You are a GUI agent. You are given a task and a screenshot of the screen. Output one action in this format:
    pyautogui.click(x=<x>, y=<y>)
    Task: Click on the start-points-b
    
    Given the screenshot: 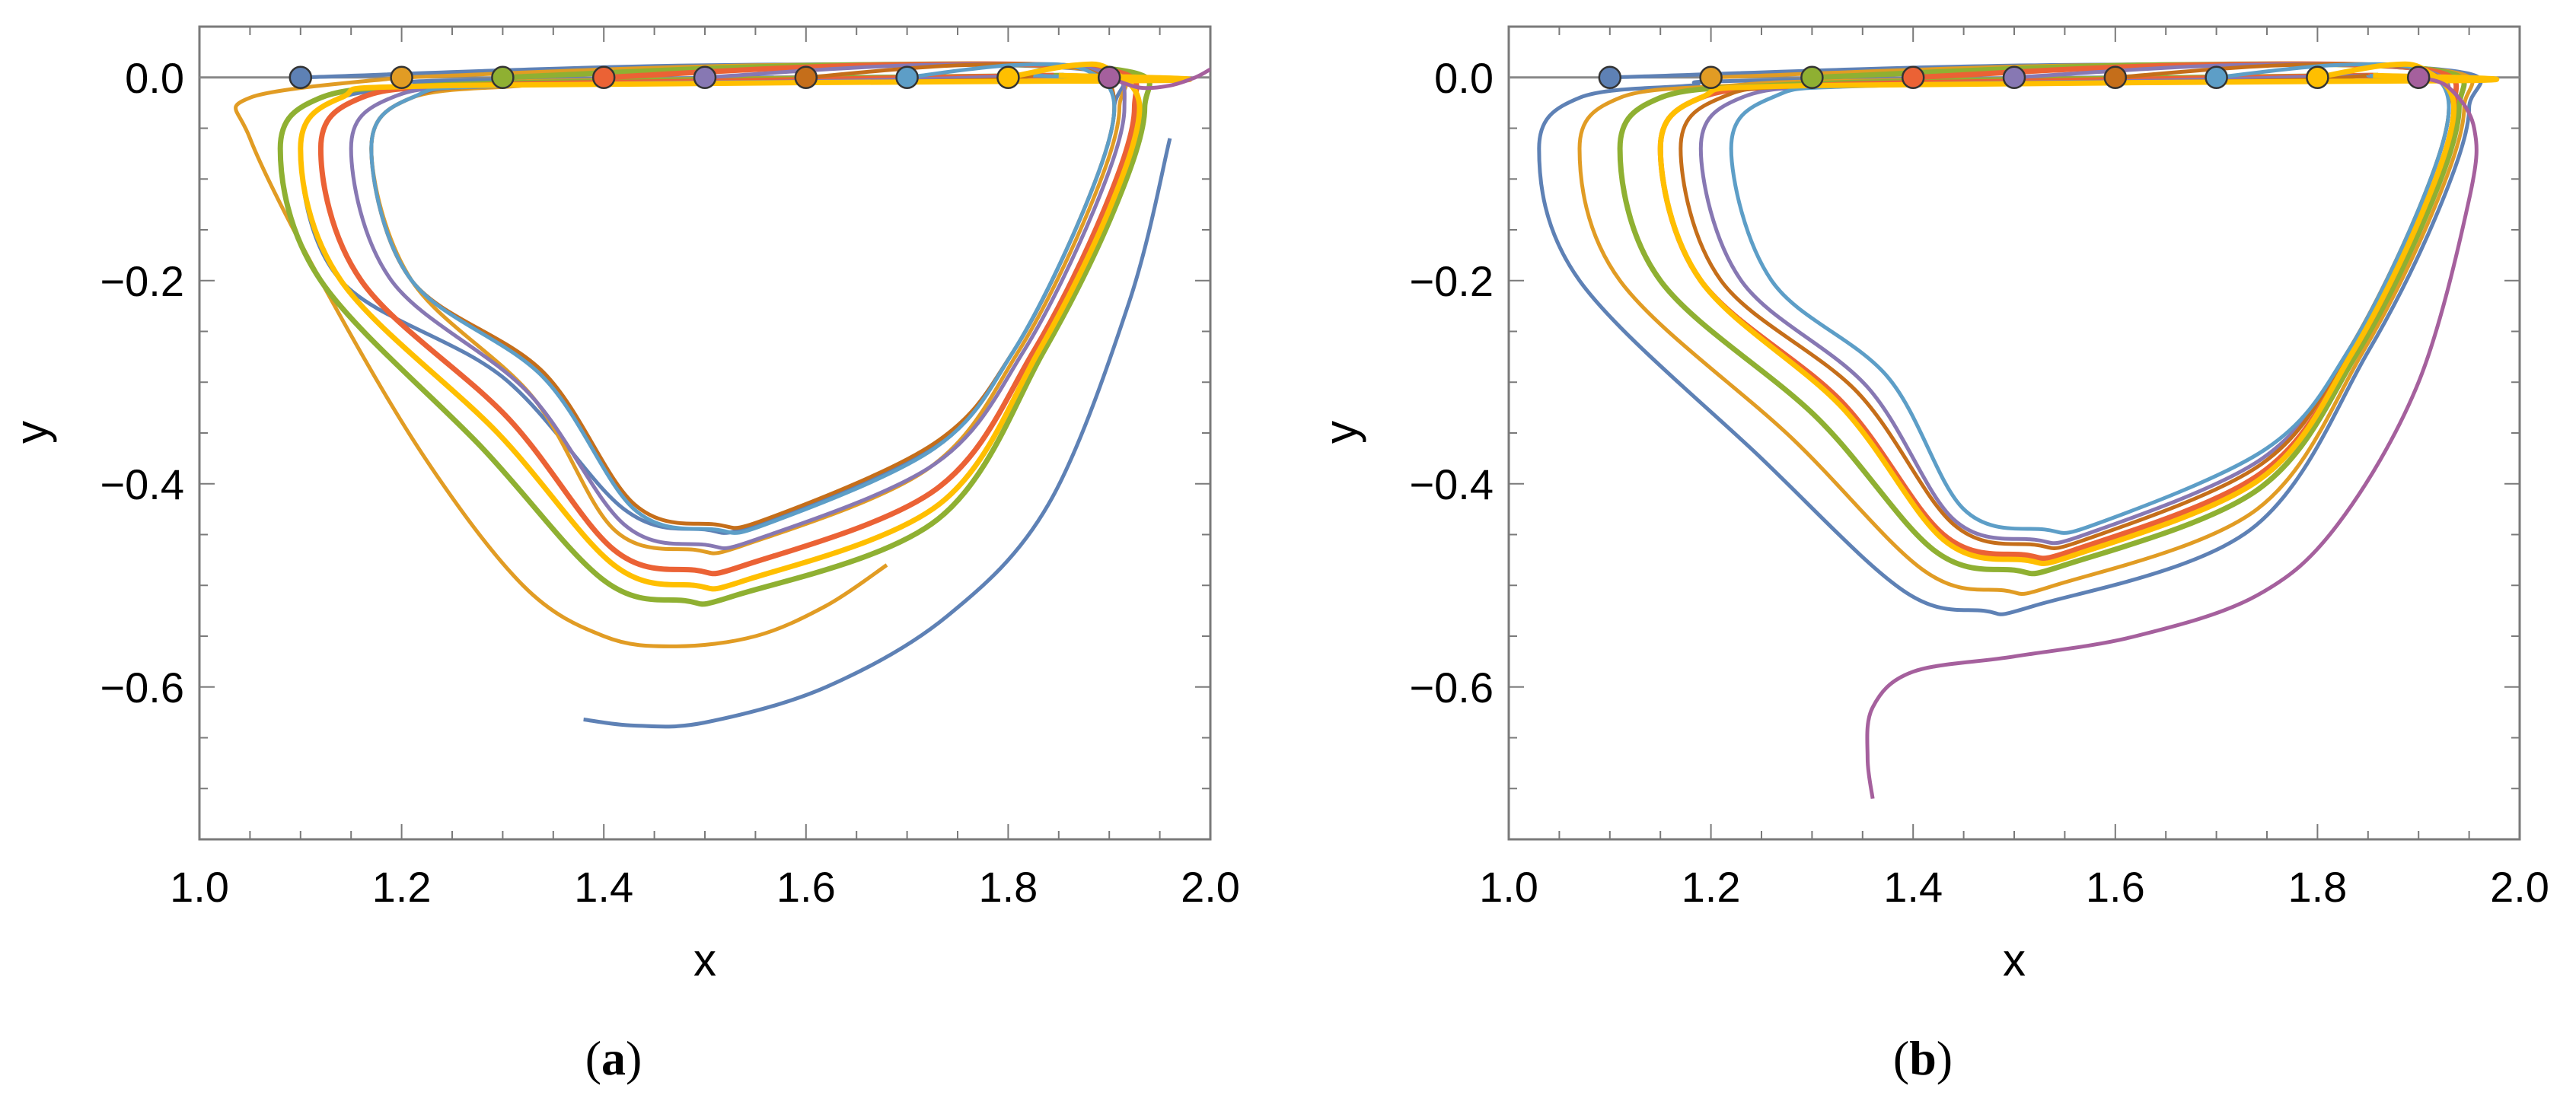 What is the action you would take?
    pyautogui.click(x=2014, y=77)
    